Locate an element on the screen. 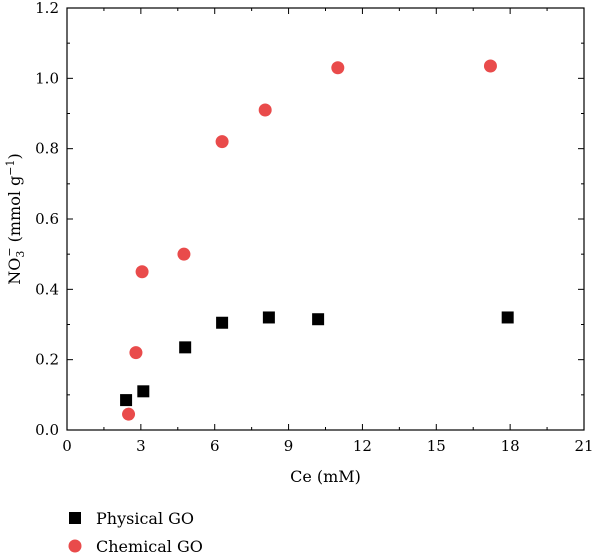 Image resolution: width=600 pixels, height=553 pixels. y-axis-title-subscript: 3 is located at coordinates (20, 254).